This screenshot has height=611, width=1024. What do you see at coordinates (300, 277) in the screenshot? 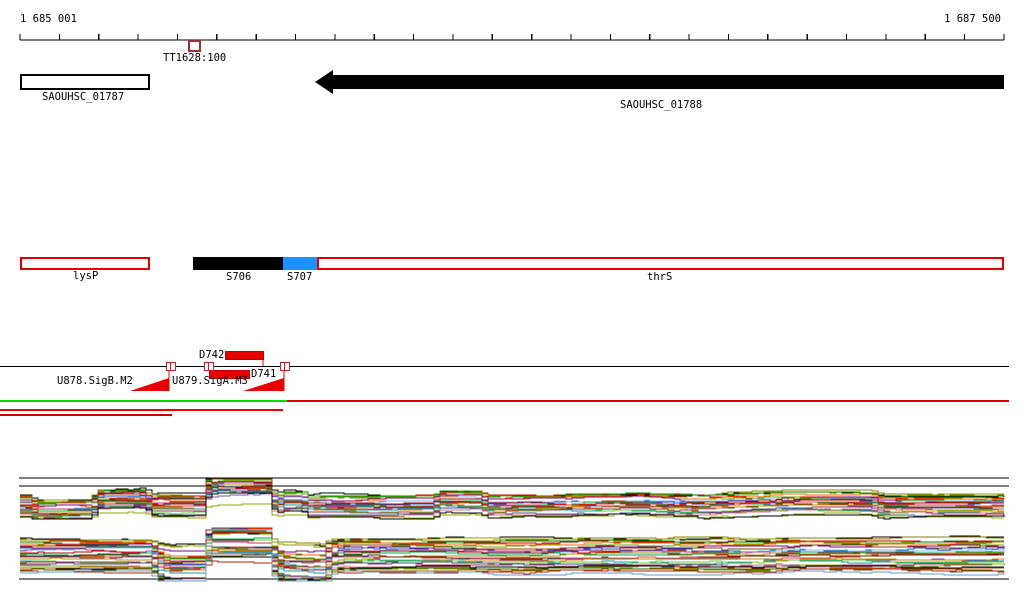
I see `transcript-s707-label: S707` at bounding box center [300, 277].